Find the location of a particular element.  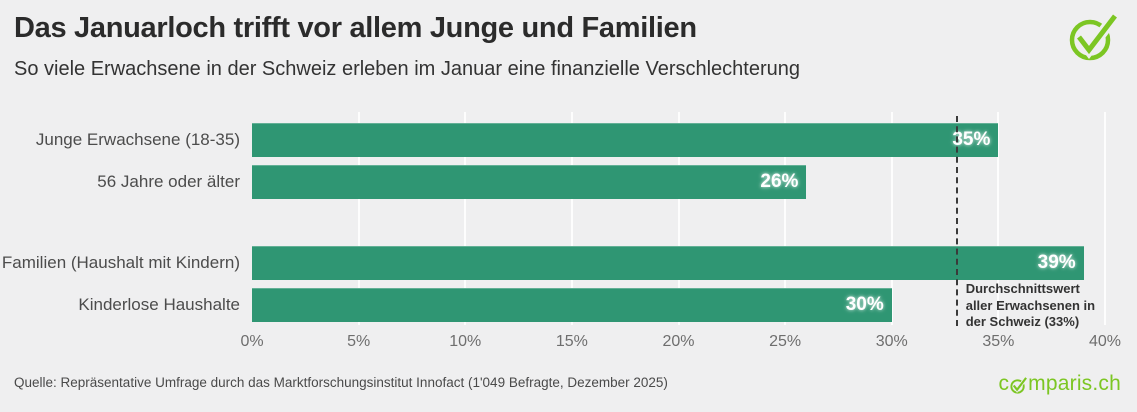

category-label: Junge Erwachsene (18-35) is located at coordinates (137, 139).